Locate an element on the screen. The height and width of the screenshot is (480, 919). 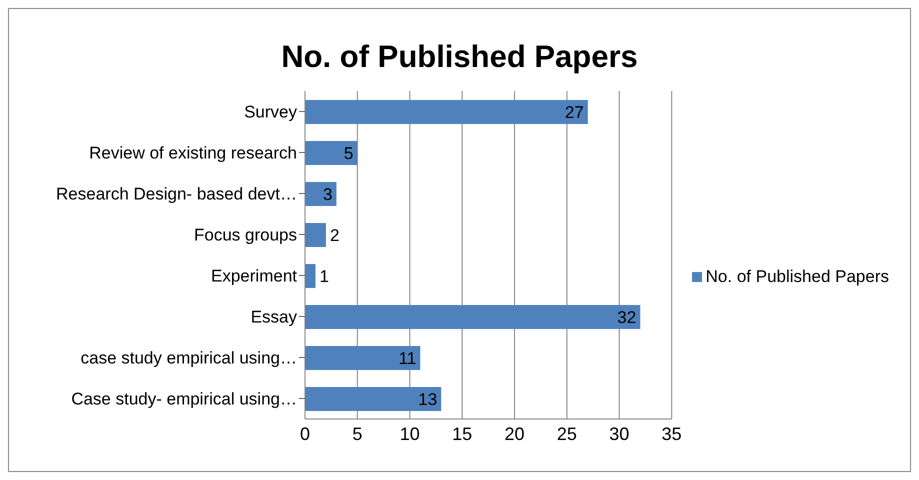
y-tick-label: Experiment is located at coordinates (254, 276).